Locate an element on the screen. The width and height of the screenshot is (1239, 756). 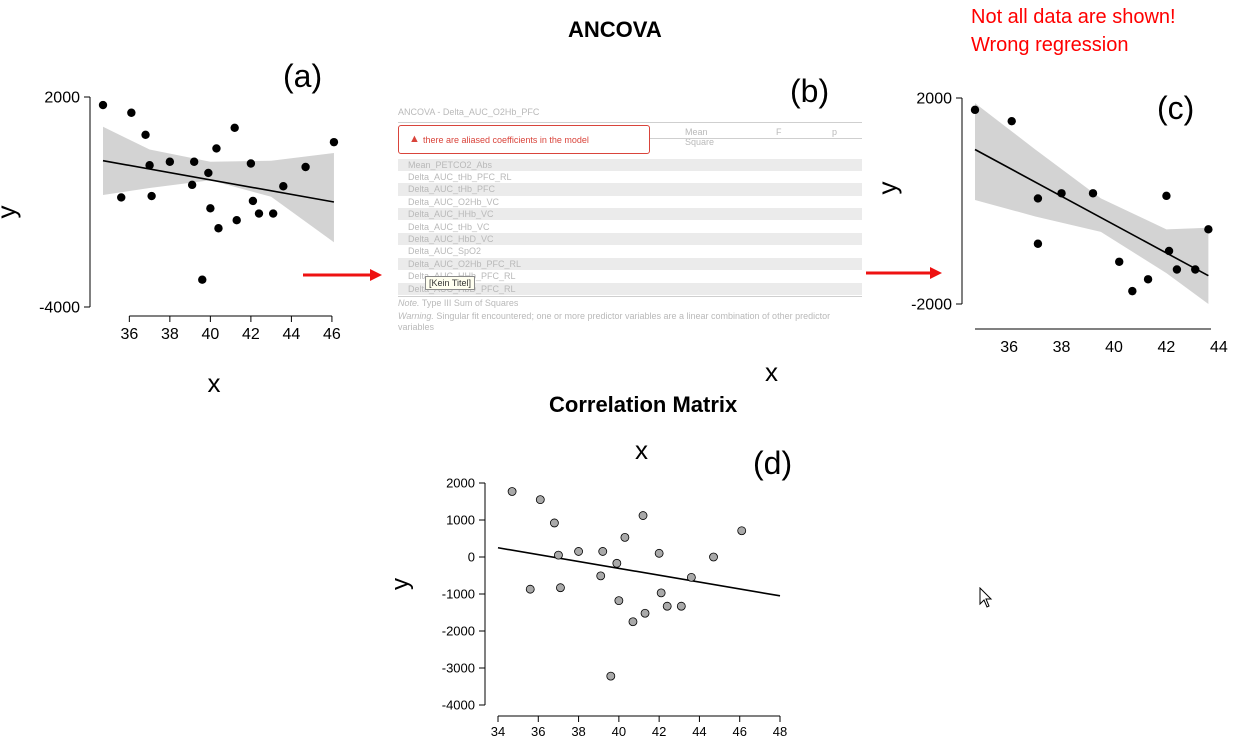
table-row: Mean_PETCO2_Abs is located at coordinates (630, 164).